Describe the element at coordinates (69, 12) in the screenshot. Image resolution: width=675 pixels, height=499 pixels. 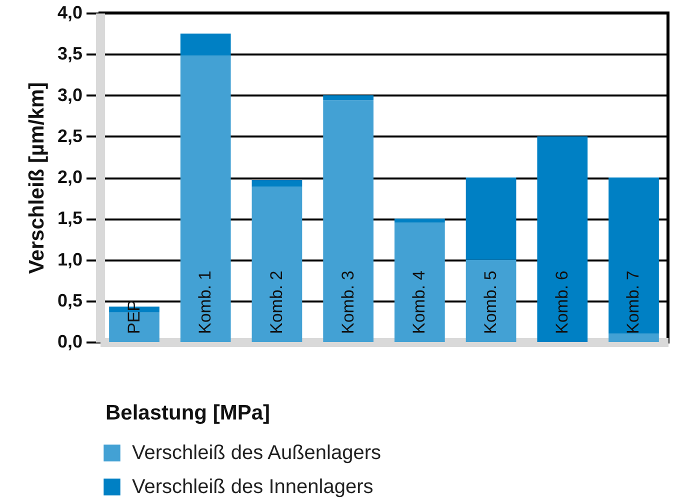
I see `y-tick-label: 4,0` at that location.